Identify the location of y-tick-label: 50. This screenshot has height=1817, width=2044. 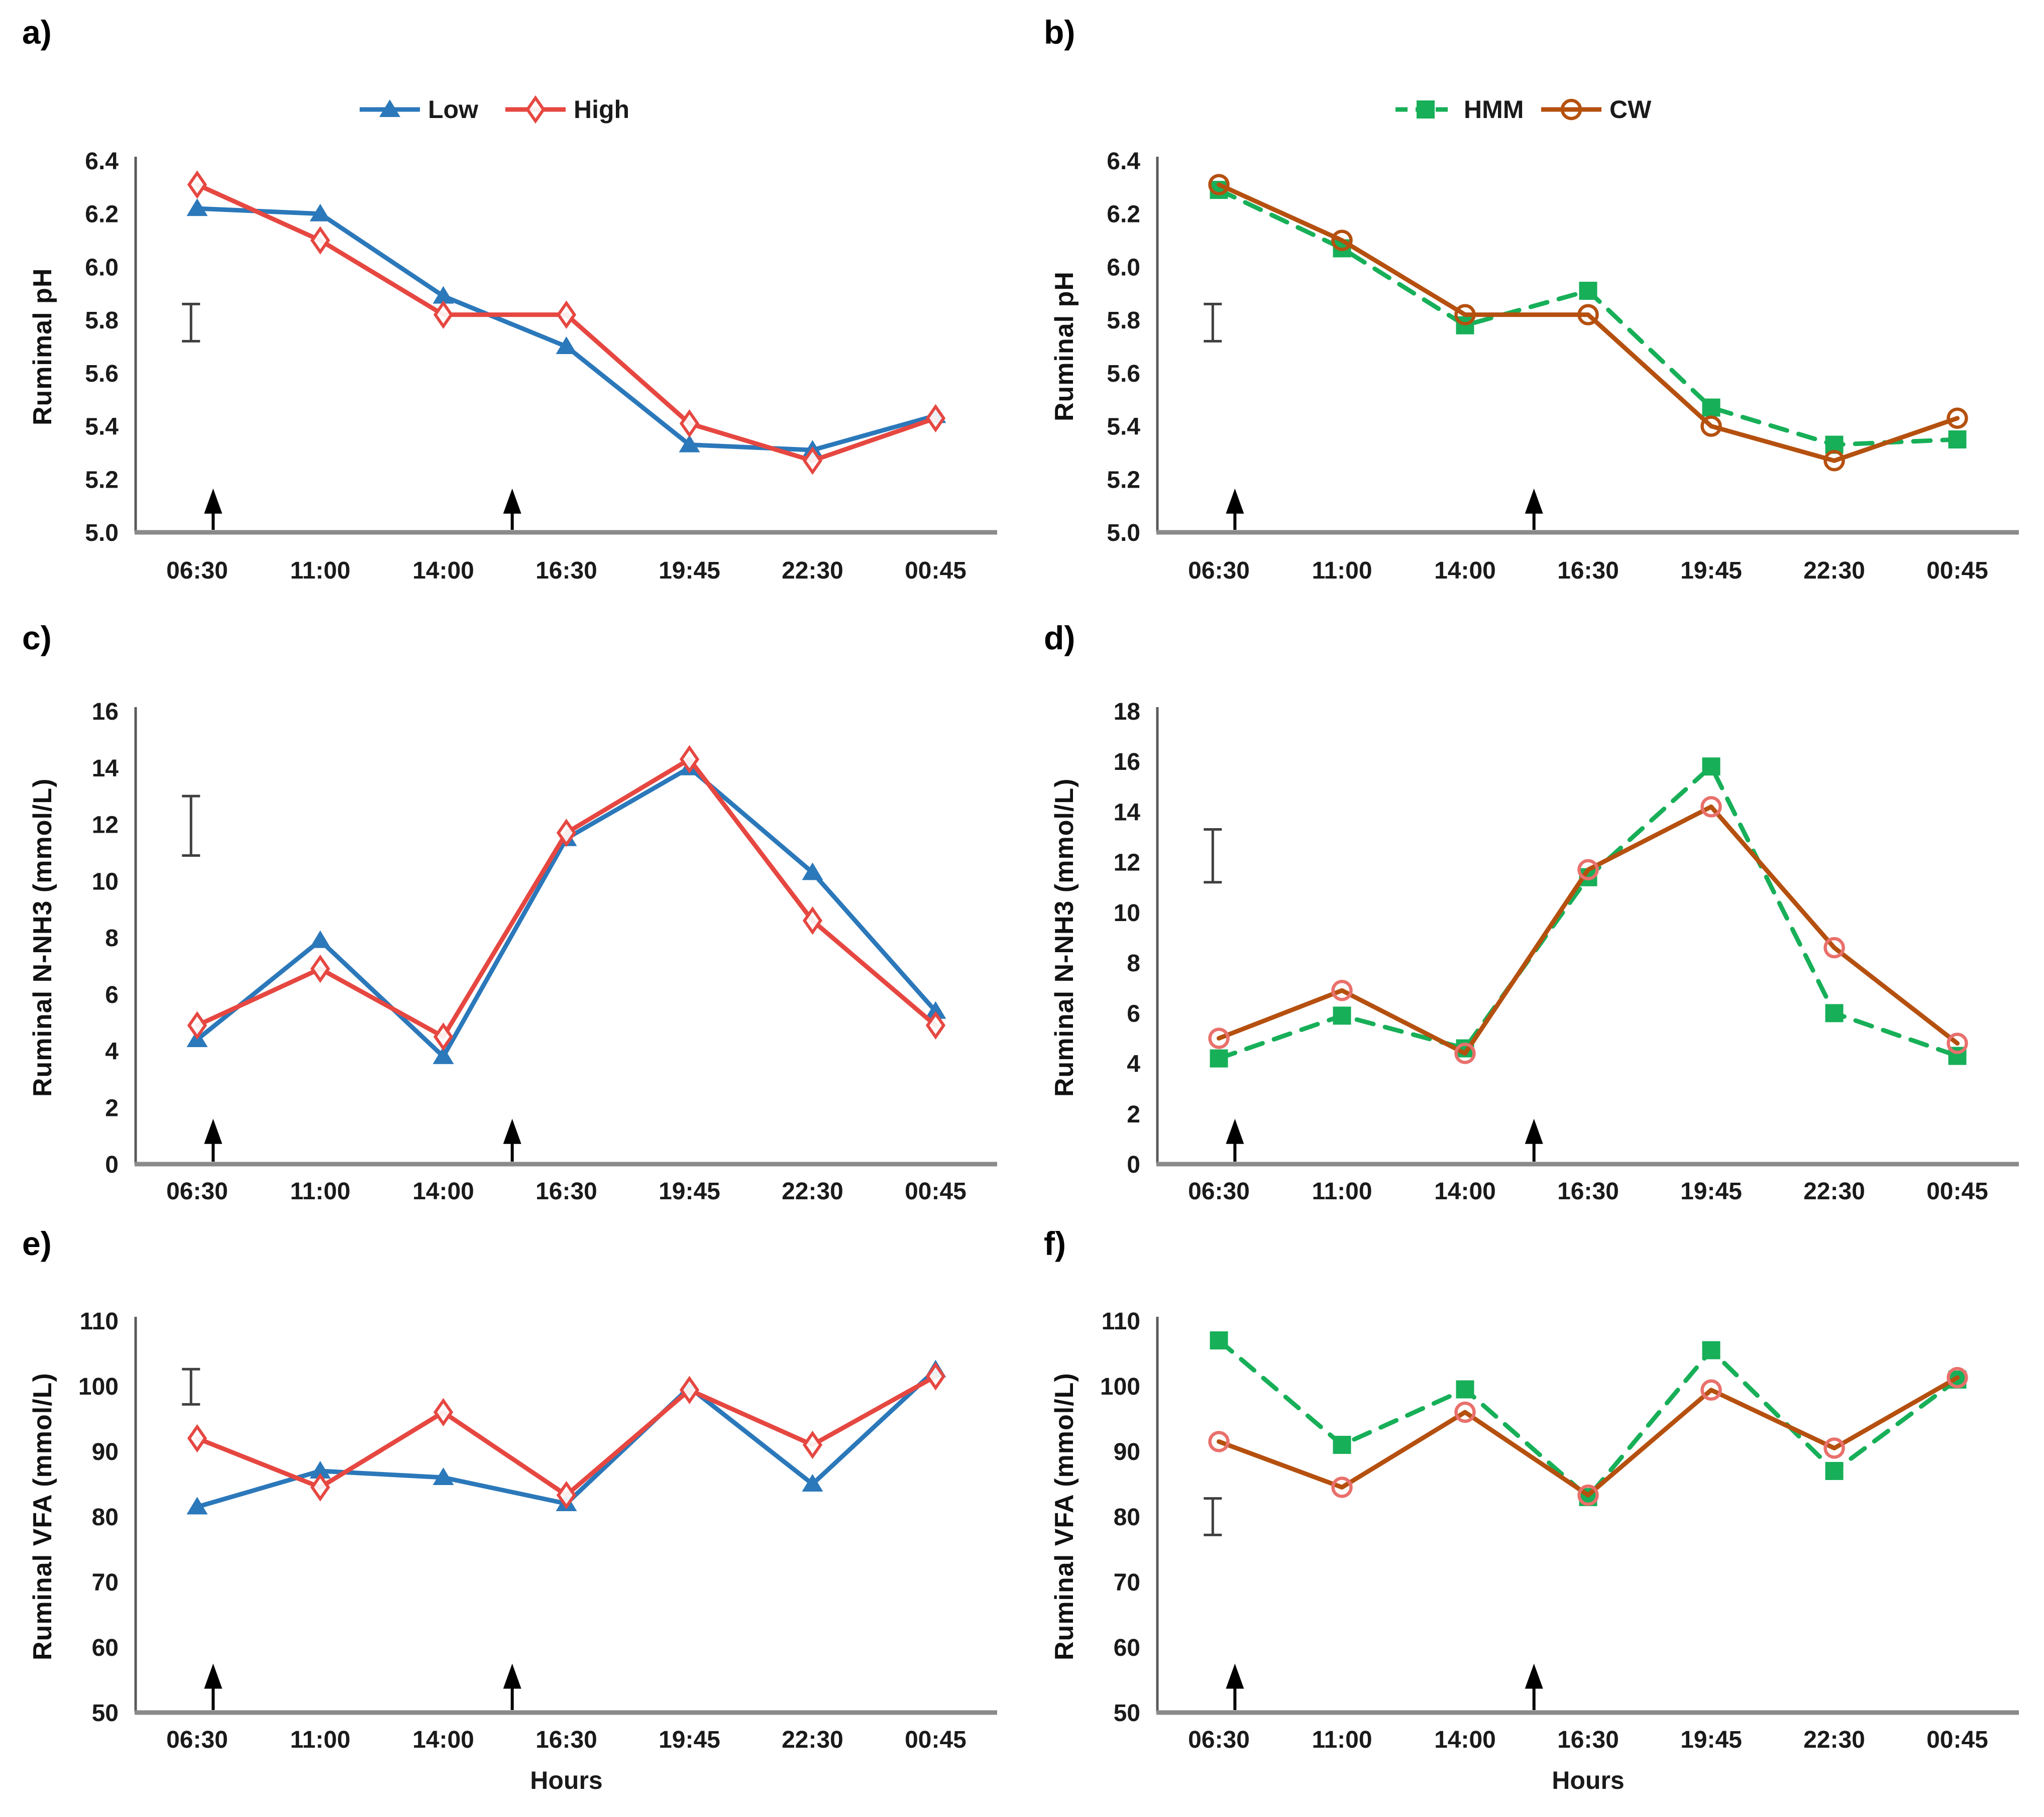
(1127, 1713).